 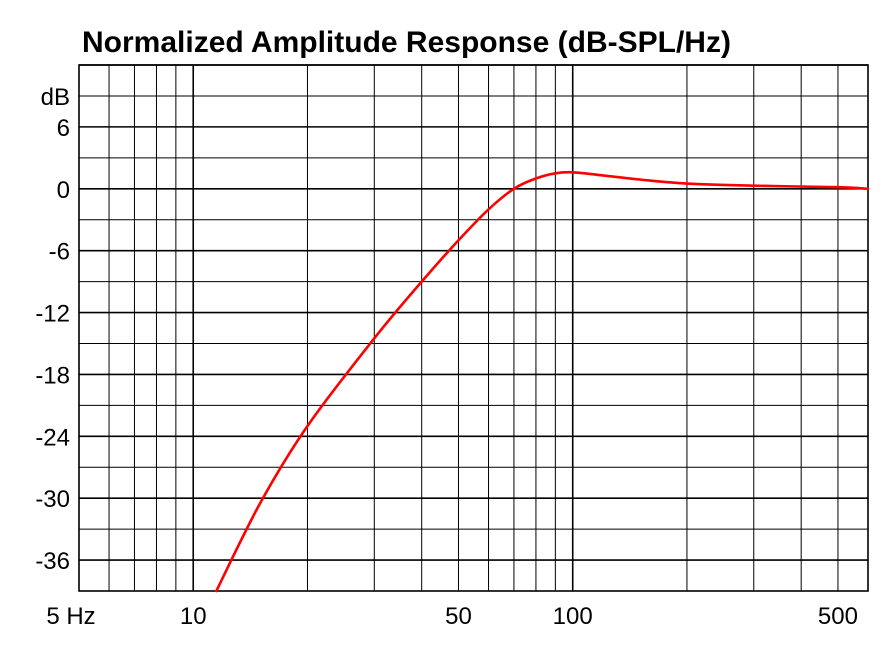 I want to click on y-tick-label: -30, so click(x=52, y=499).